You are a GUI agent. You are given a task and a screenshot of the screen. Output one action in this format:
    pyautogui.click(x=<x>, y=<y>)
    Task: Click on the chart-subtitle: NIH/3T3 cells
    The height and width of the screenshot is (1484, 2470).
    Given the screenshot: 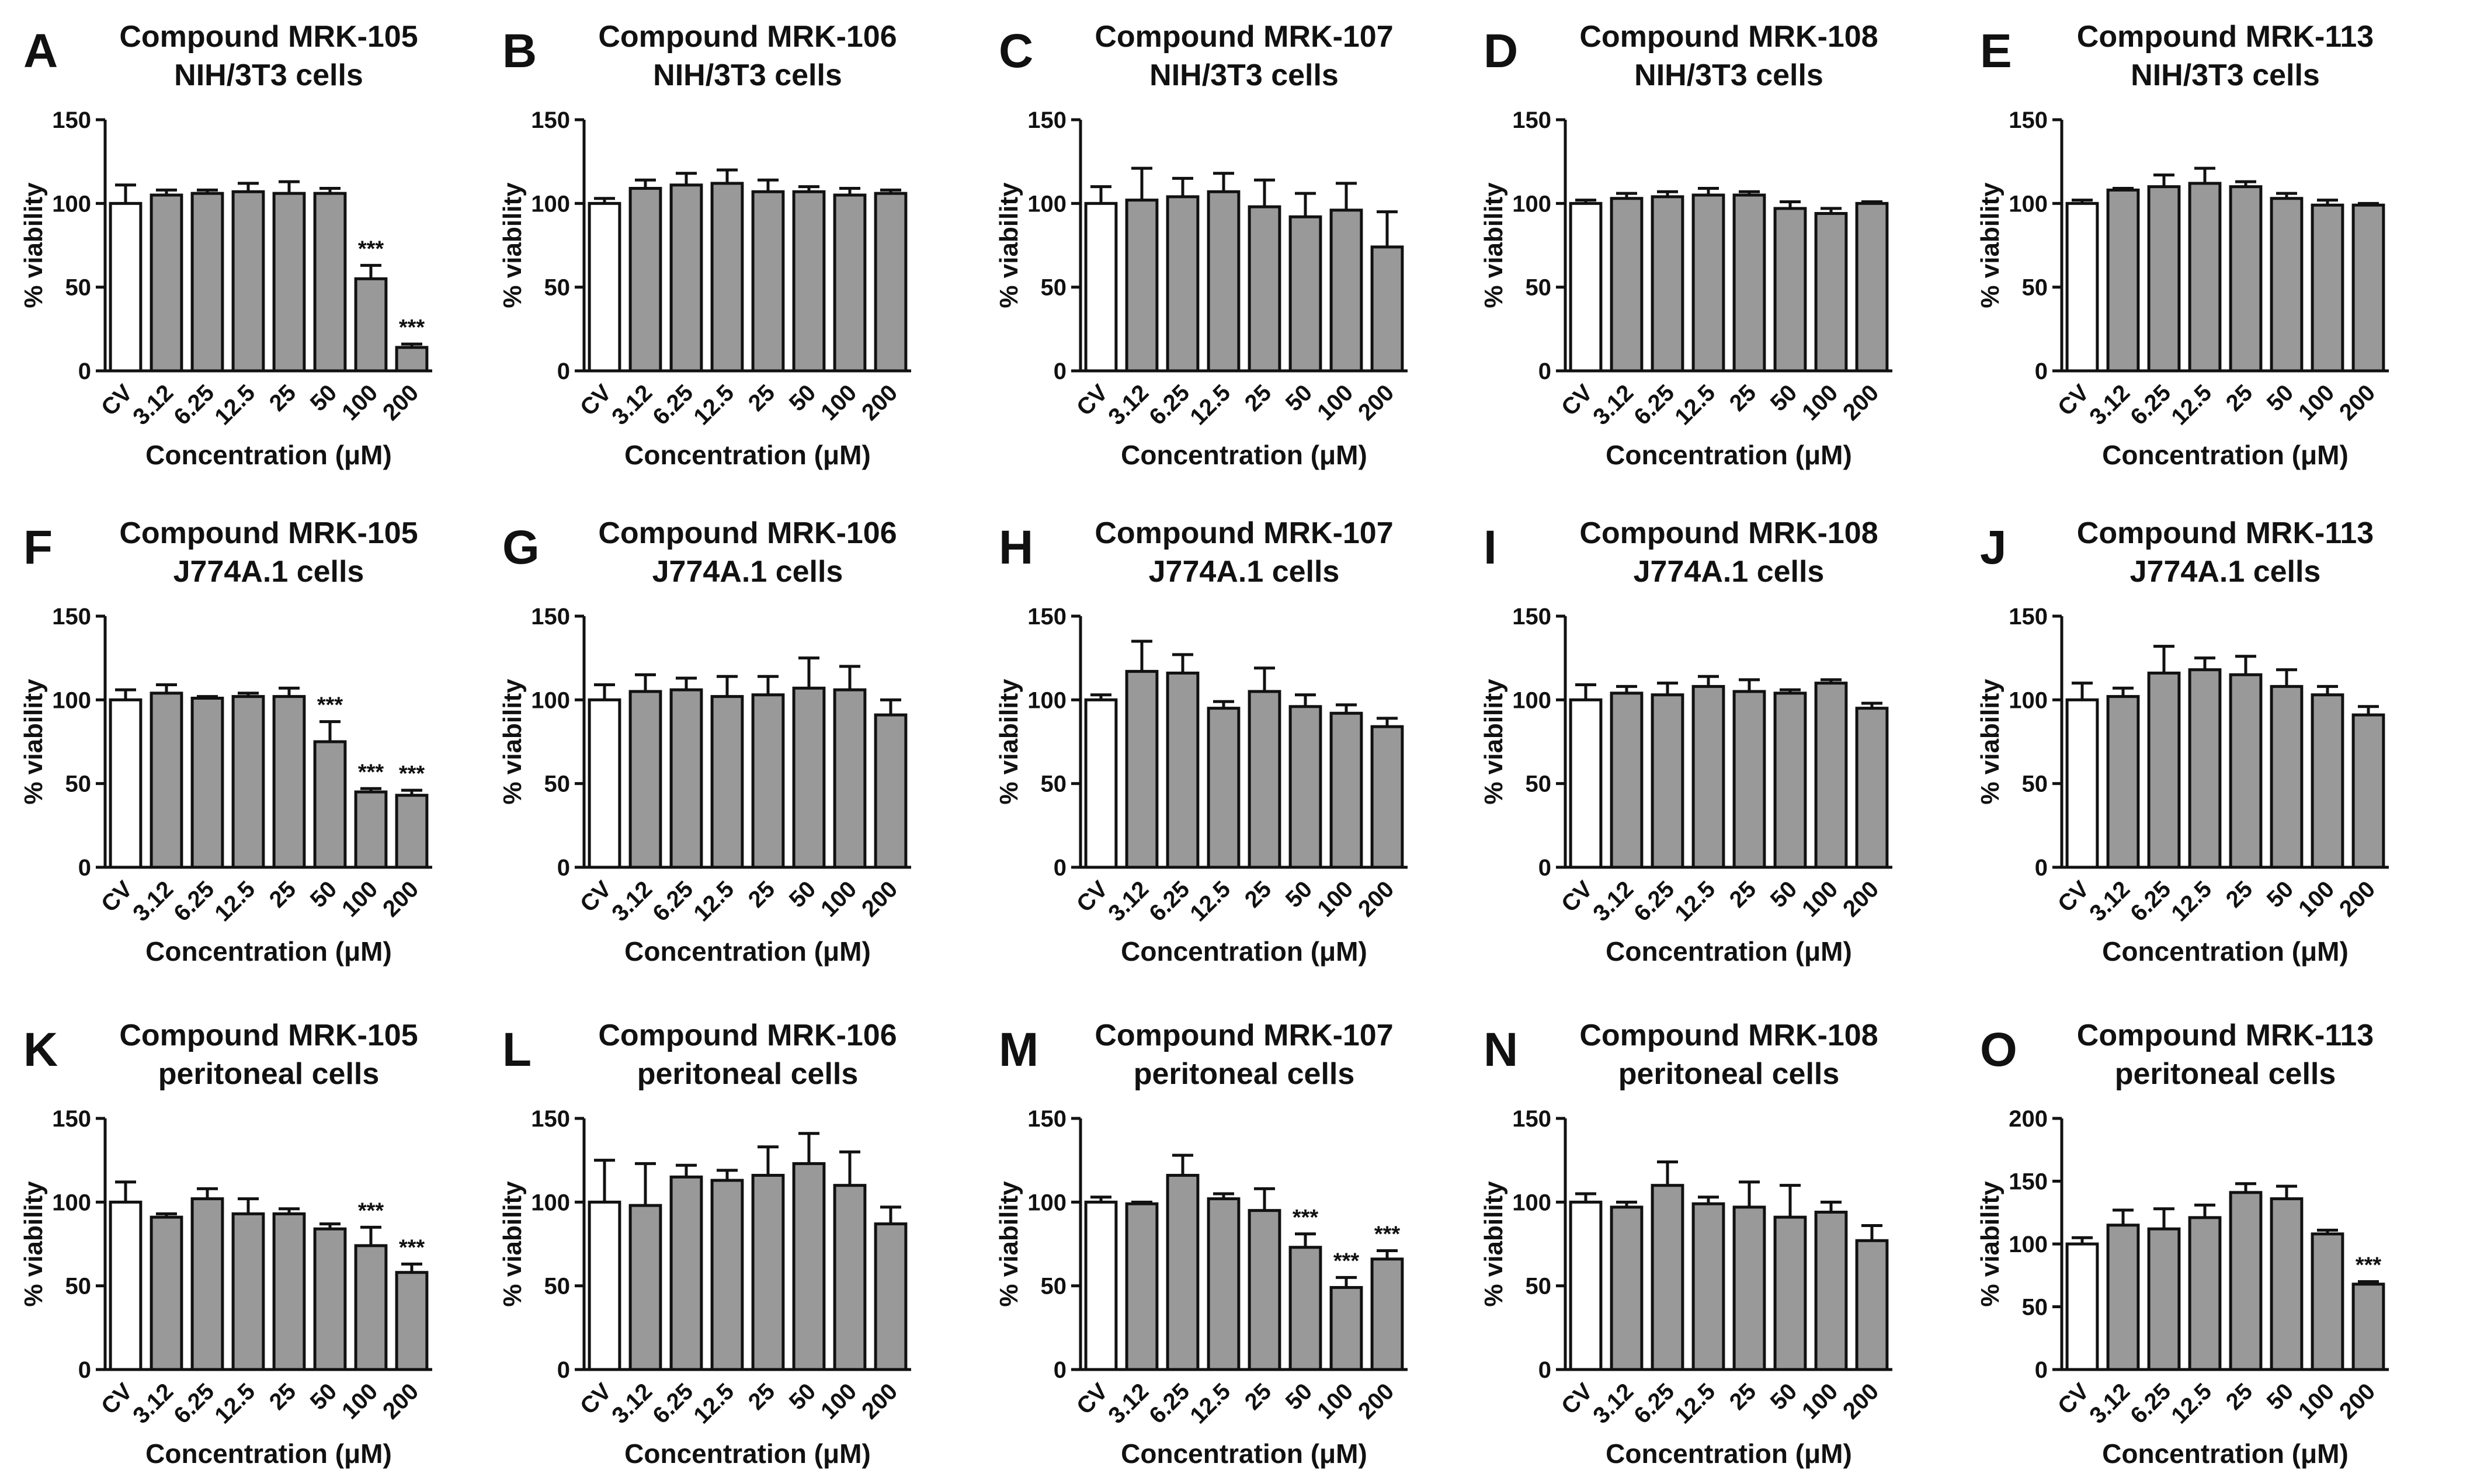 What is the action you would take?
    pyautogui.click(x=1244, y=75)
    